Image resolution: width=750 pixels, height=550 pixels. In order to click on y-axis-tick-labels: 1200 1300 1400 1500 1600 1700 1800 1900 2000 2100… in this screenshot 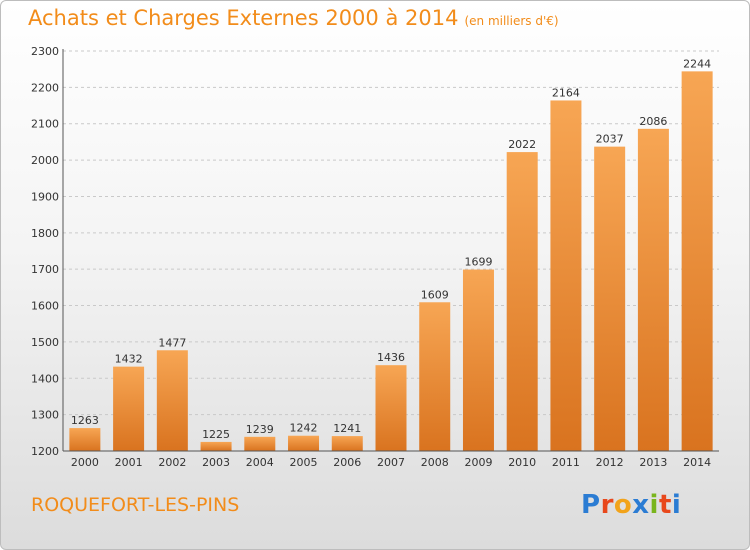, I will do `click(45, 251)`.